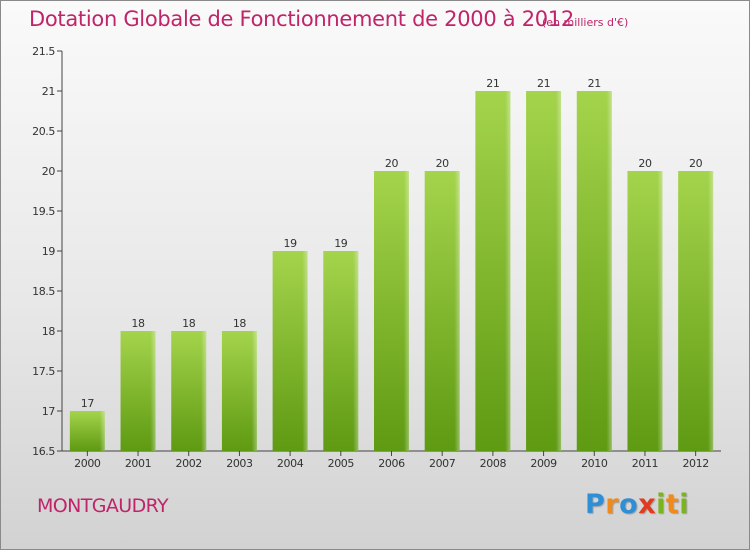  I want to click on y-tick-label: 18.5, so click(43, 291).